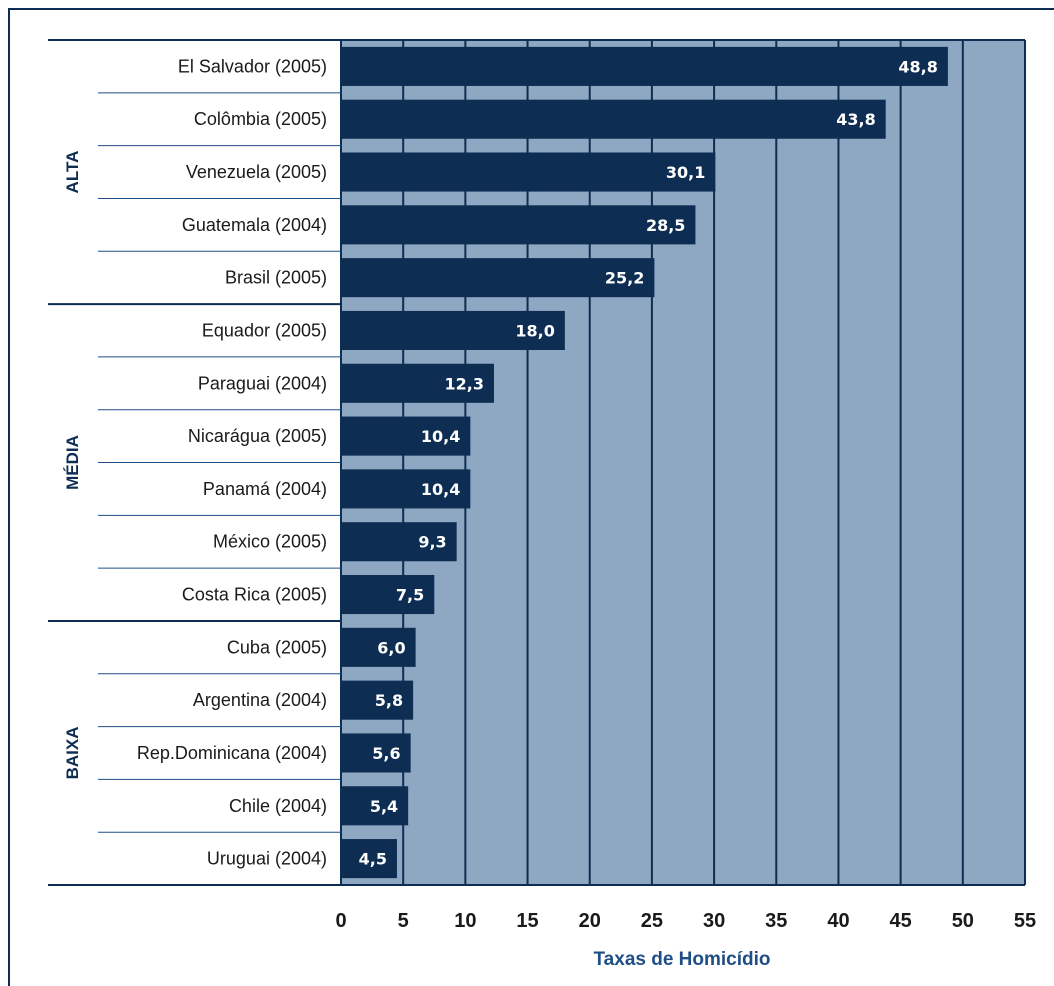 The height and width of the screenshot is (986, 1054). What do you see at coordinates (432, 542) in the screenshot?
I see `data-label: 9,3` at bounding box center [432, 542].